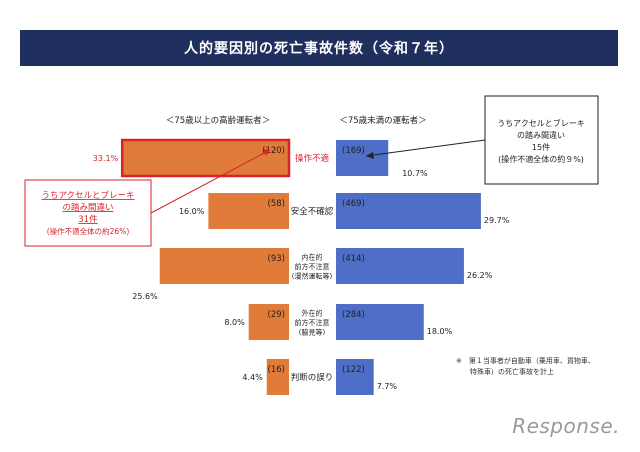 The image size is (640, 452). Describe the element at coordinates (387, 386) in the screenshot. I see `right-percent-label: 7.7%` at that location.